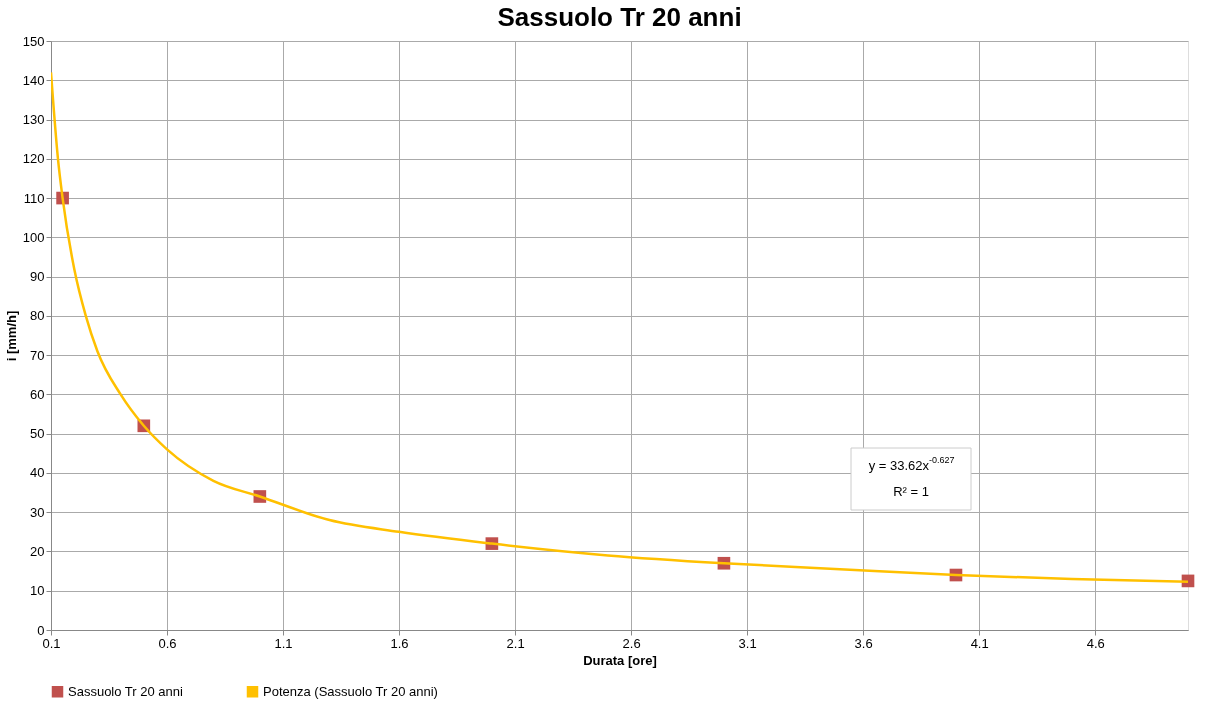  Describe the element at coordinates (37, 434) in the screenshot. I see `y-tick-label: 50` at that location.